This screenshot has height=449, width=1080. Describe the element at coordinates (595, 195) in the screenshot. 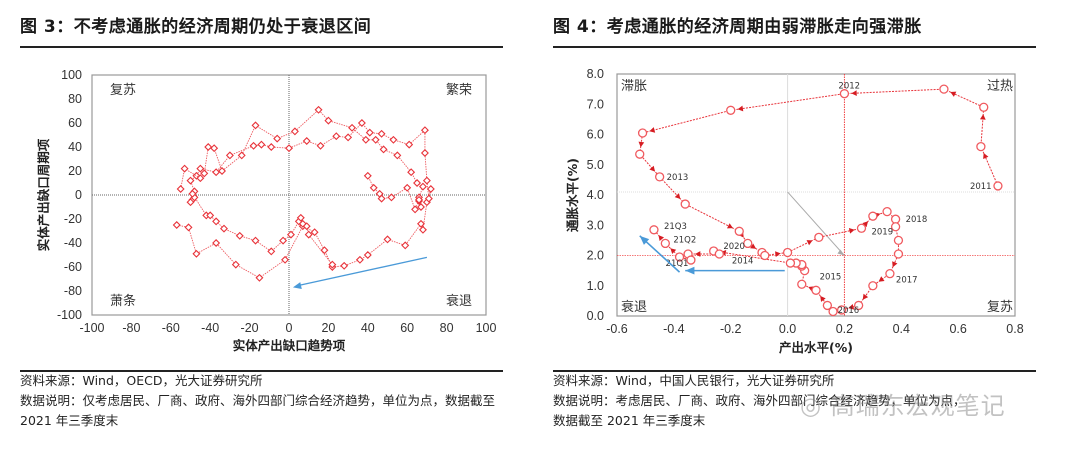

I see `y-tick-label: 4.0` at that location.